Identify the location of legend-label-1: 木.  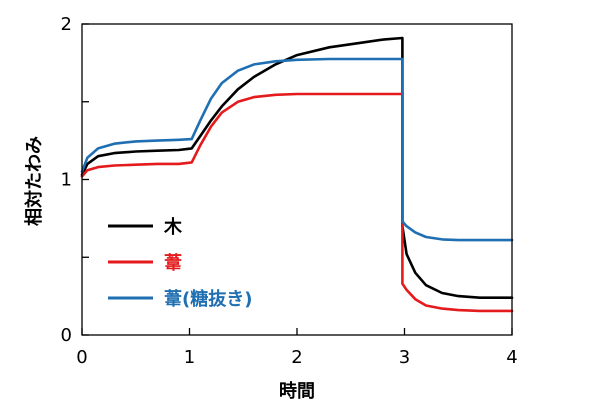
(173, 227).